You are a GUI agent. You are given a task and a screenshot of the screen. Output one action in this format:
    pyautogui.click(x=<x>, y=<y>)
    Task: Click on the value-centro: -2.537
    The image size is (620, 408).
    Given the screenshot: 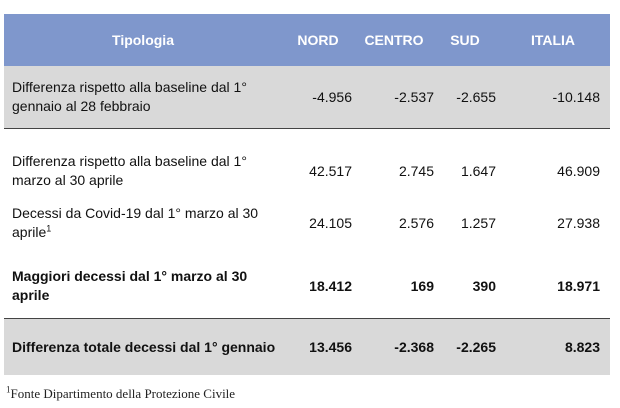 What is the action you would take?
    pyautogui.click(x=414, y=97)
    